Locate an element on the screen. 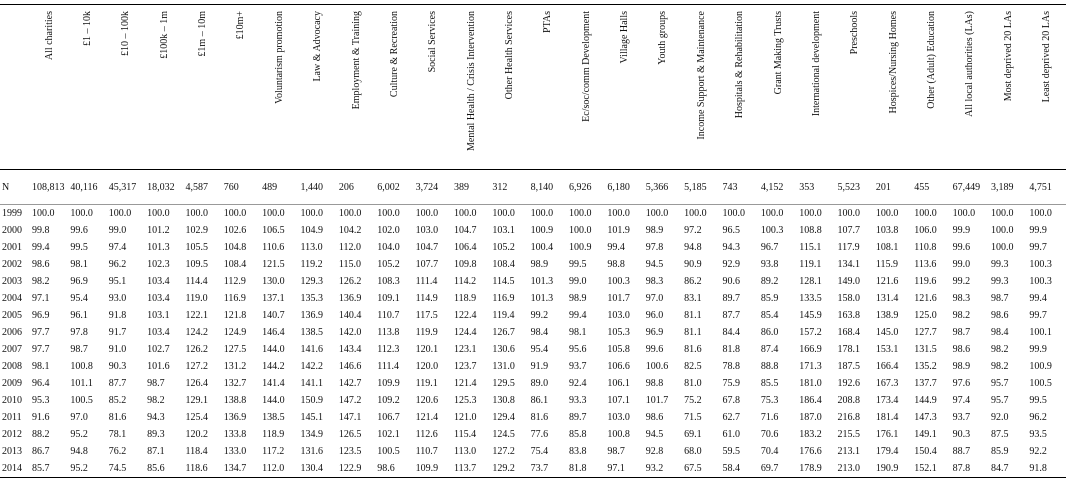  cell: 93.0 is located at coordinates (117, 298).